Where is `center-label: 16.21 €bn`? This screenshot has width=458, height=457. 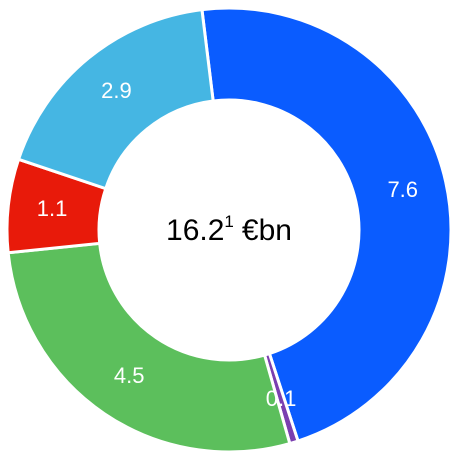 center-label: 16.21 €bn is located at coordinates (229, 229).